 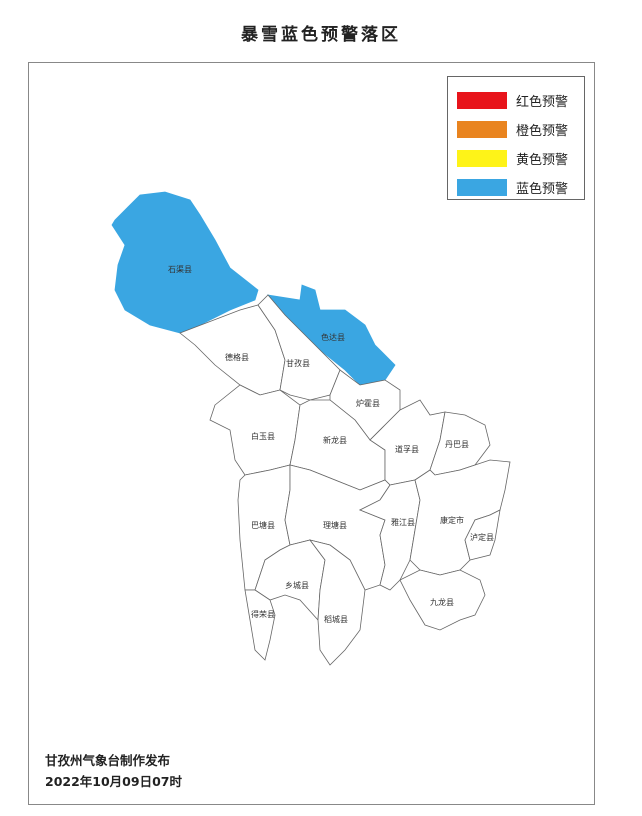 What do you see at coordinates (520, 187) in the screenshot?
I see `legend-item-blue: 蓝色预警` at bounding box center [520, 187].